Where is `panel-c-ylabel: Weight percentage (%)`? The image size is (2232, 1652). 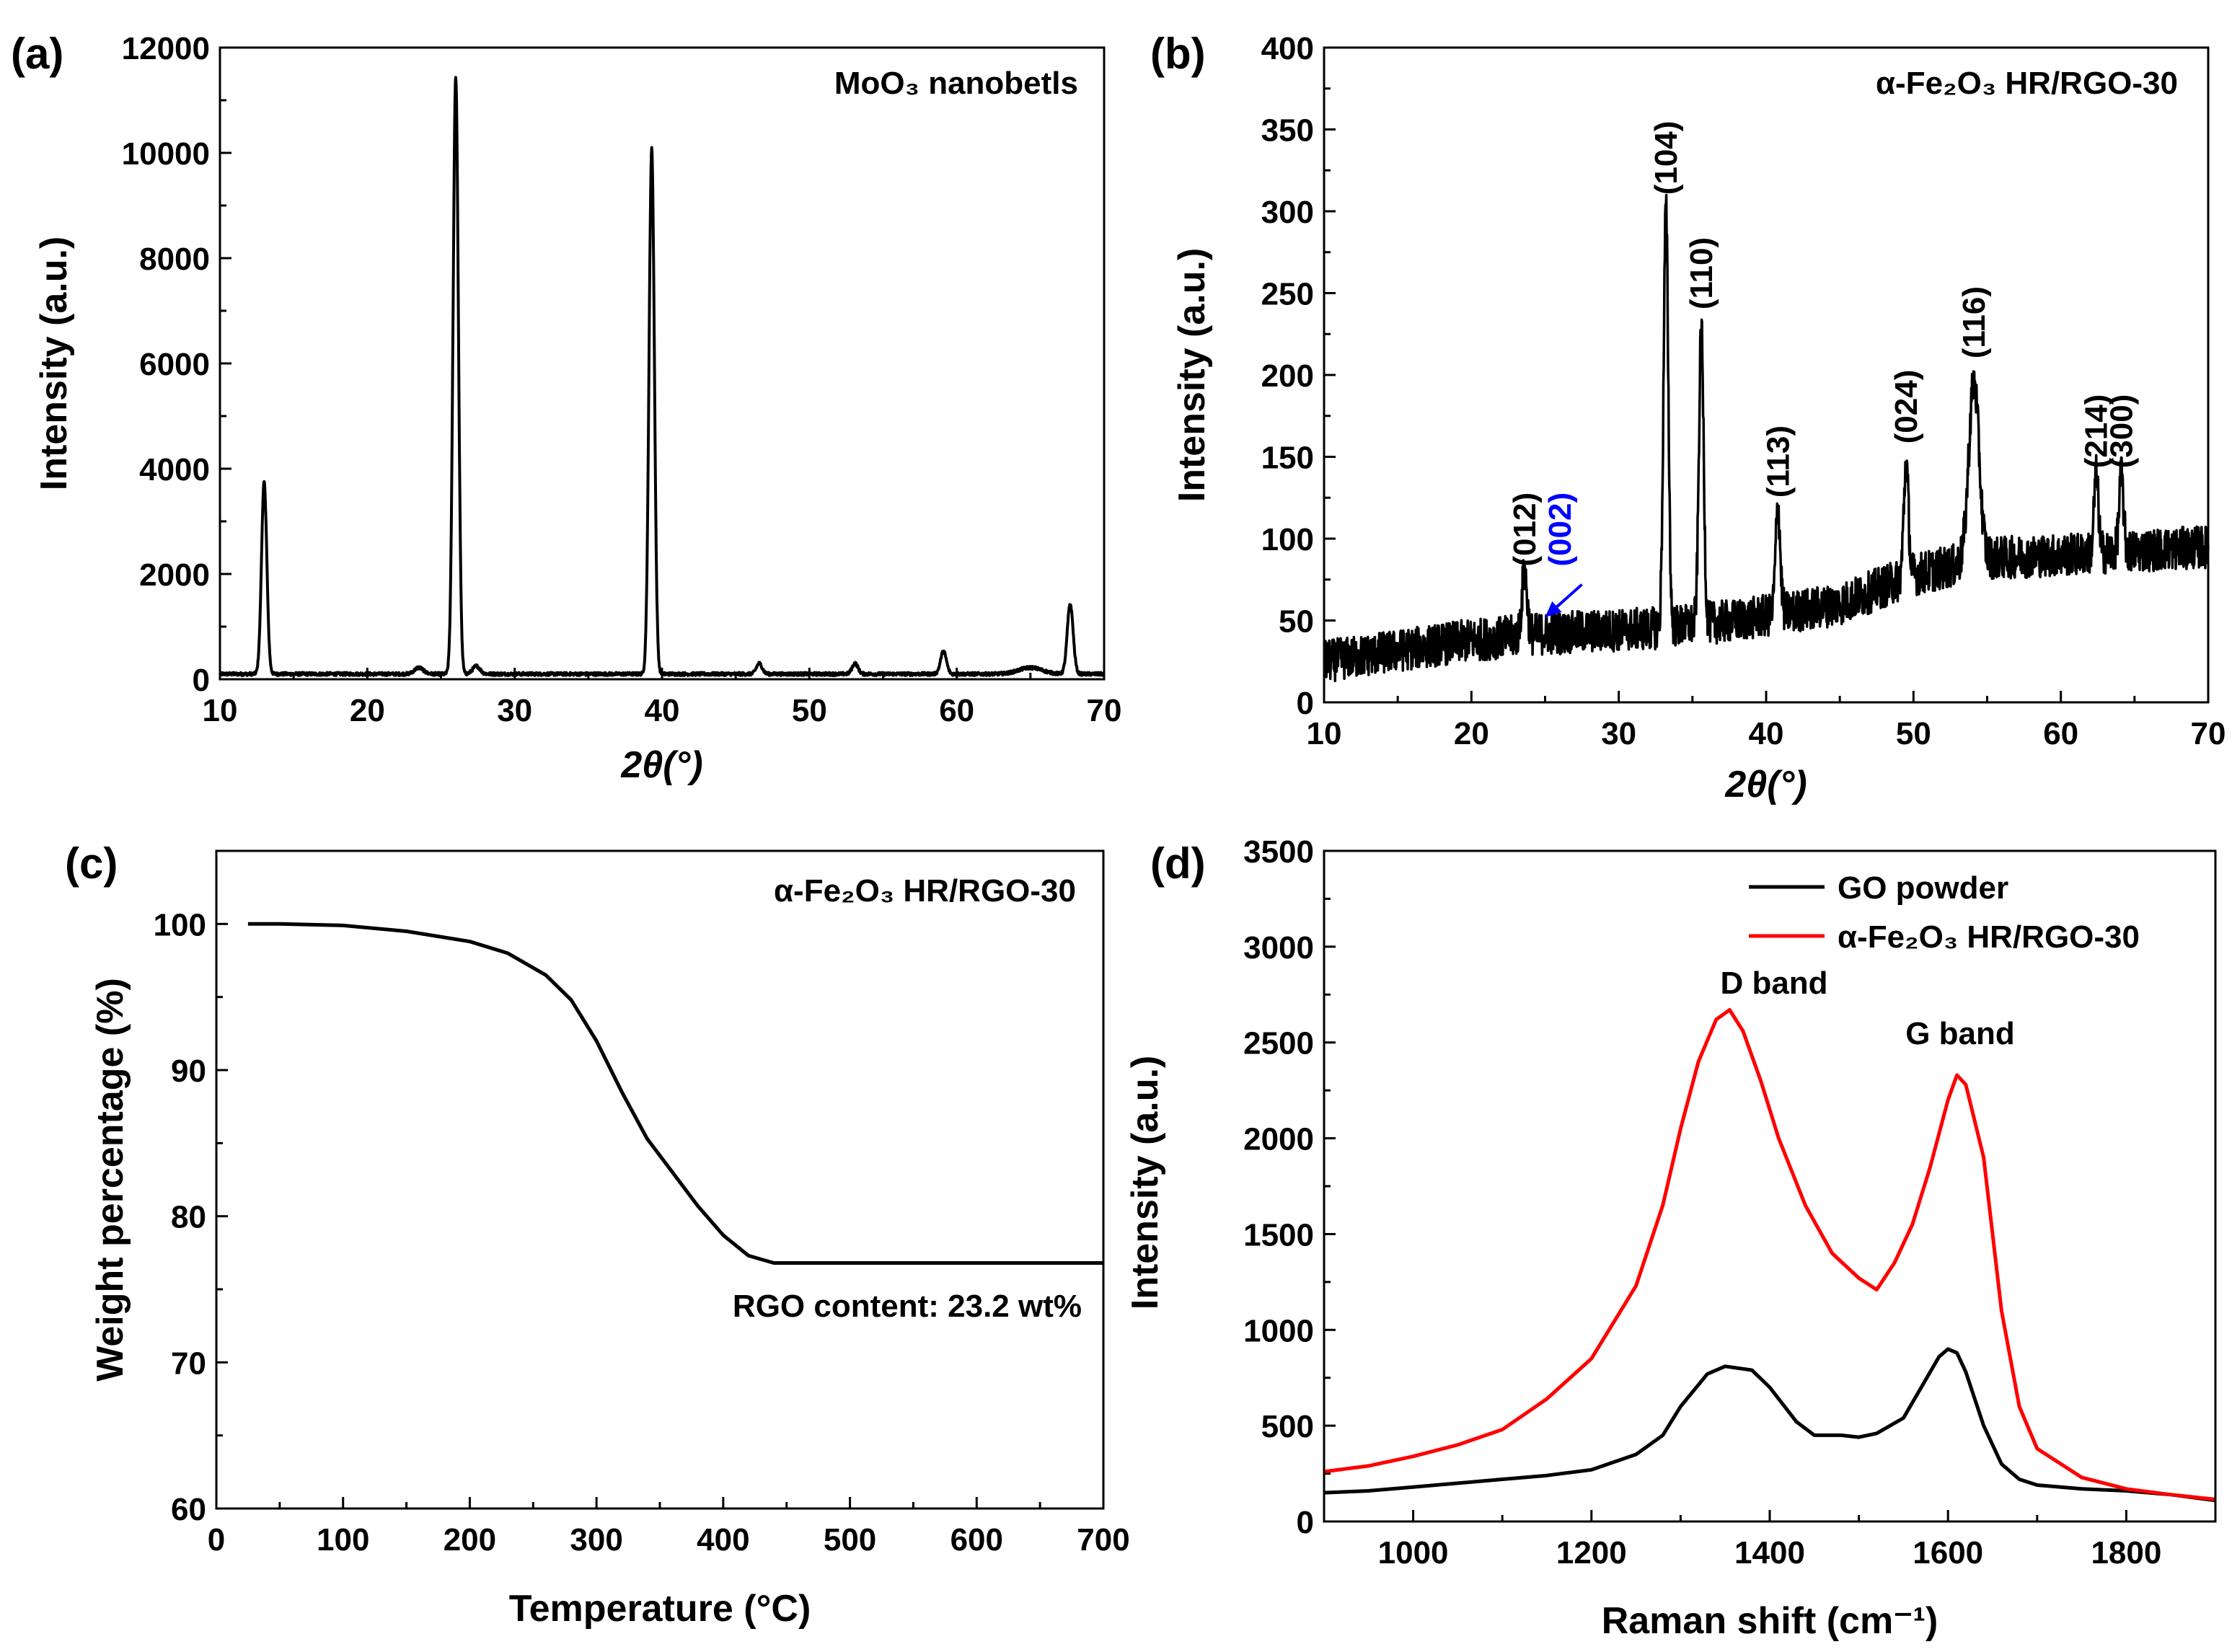 panel-c-ylabel: Weight percentage (%) is located at coordinates (110, 1180).